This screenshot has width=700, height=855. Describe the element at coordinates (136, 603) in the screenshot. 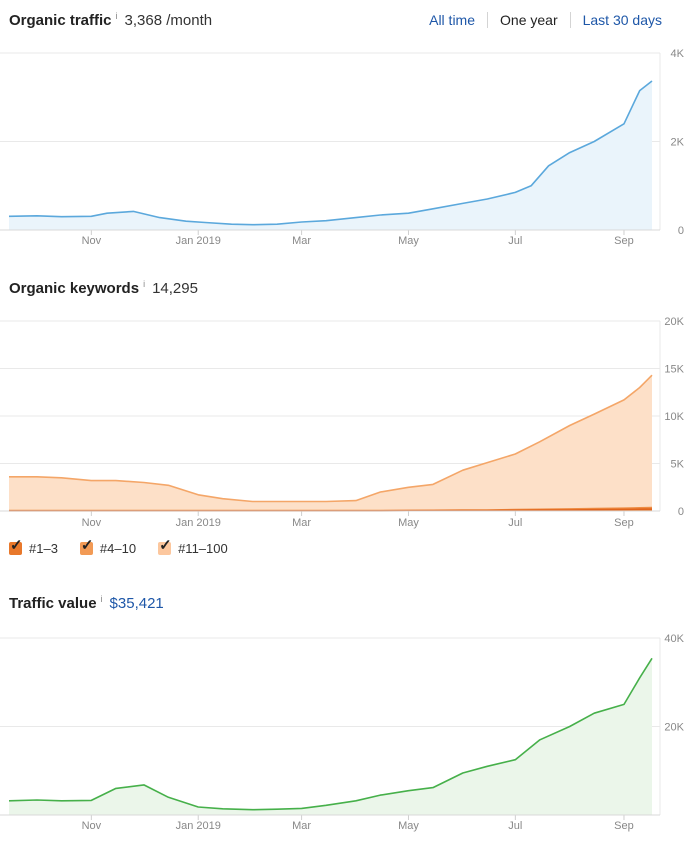

I see `traffic-value-value: $35,421` at that location.